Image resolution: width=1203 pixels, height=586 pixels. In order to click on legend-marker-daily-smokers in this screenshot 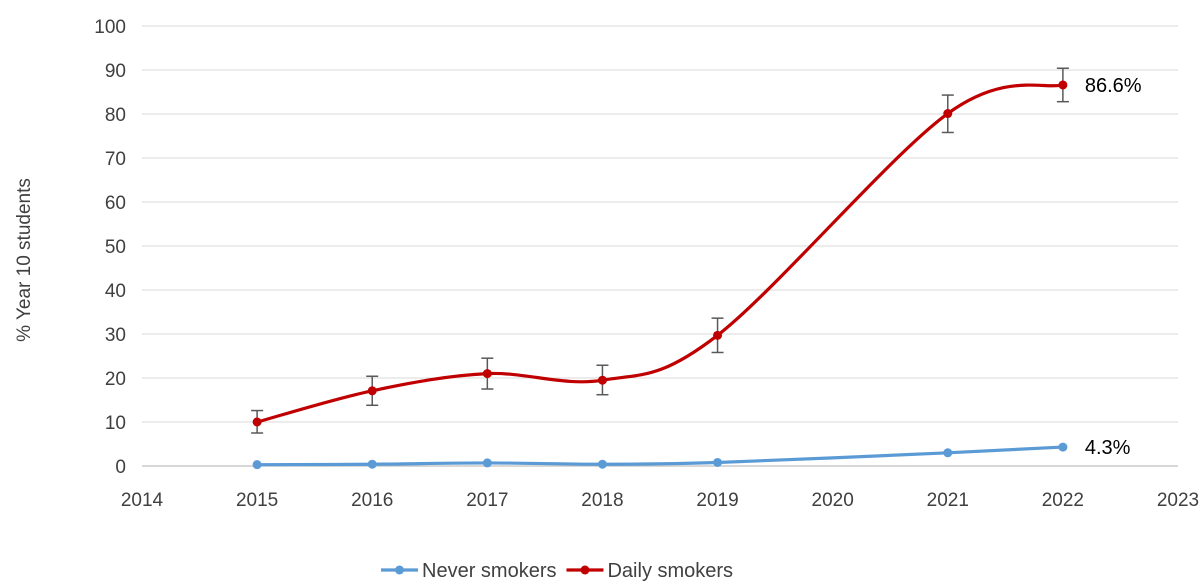, I will do `click(585, 570)`.